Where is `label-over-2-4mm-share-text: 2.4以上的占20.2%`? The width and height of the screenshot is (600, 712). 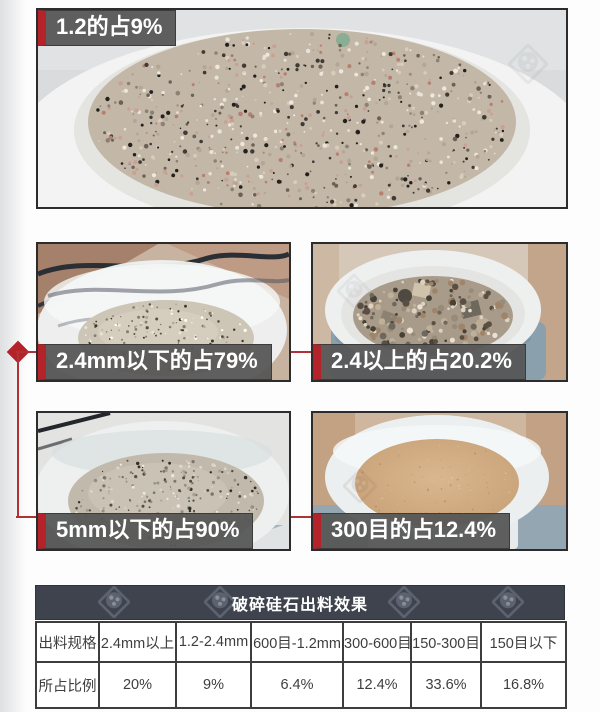 label-over-2-4mm-share-text: 2.4以上的占20.2% is located at coordinates (421, 360).